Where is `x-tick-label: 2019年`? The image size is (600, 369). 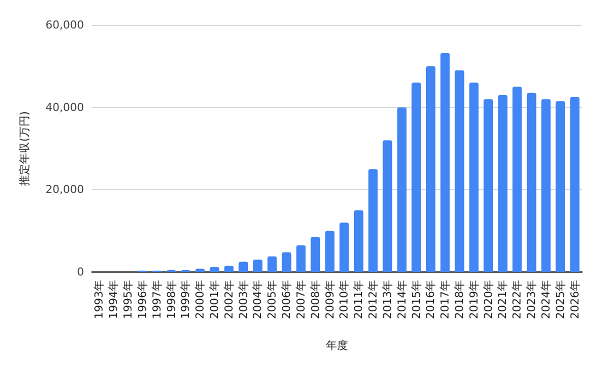
x-tick-label: 2019年 is located at coordinates (473, 299).